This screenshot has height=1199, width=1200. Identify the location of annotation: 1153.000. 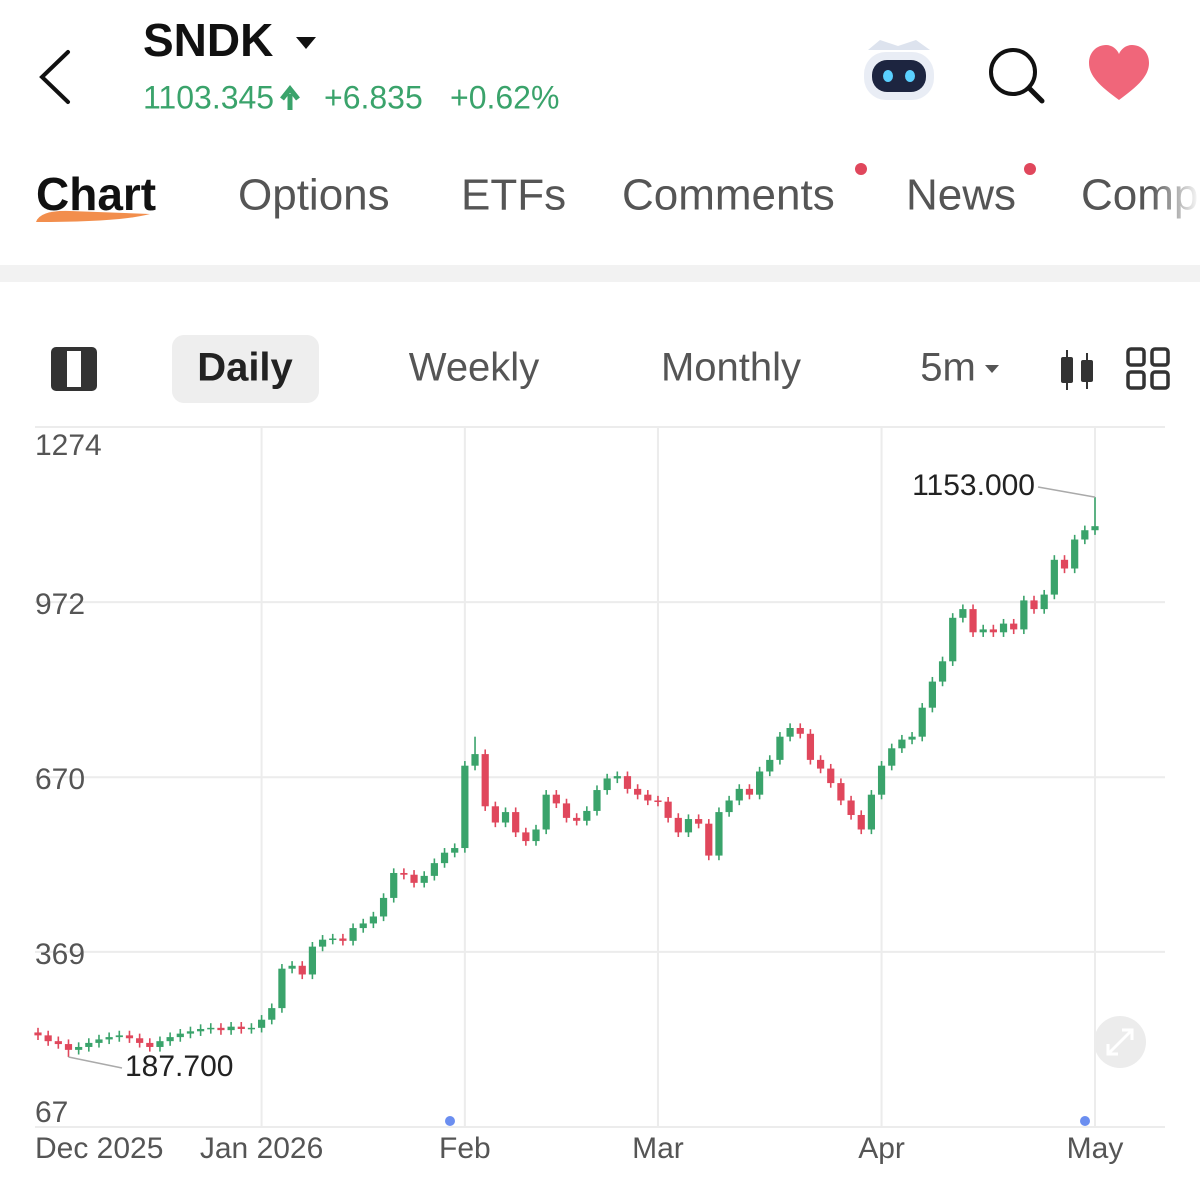
(973, 485).